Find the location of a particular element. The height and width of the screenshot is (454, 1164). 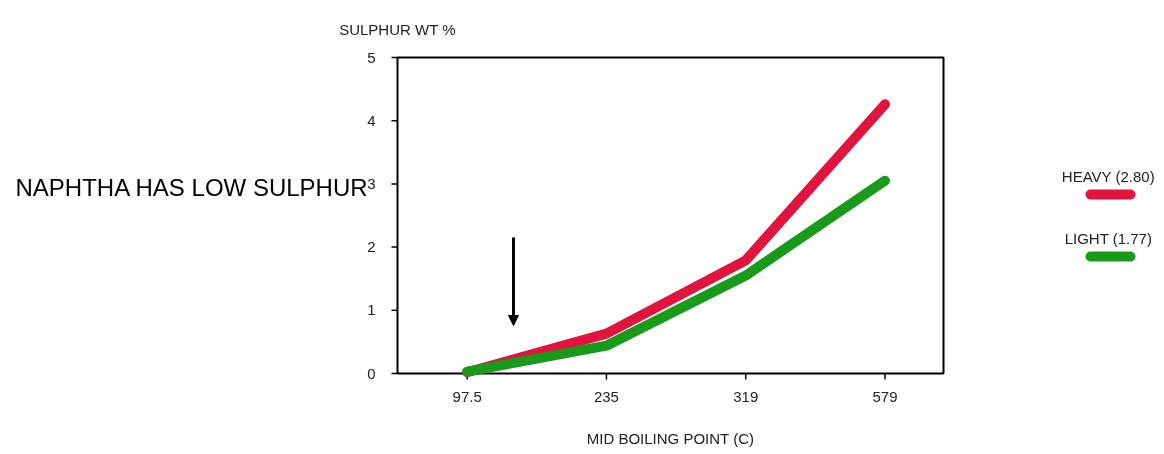

x-tick-label: 97.5 is located at coordinates (467, 396).